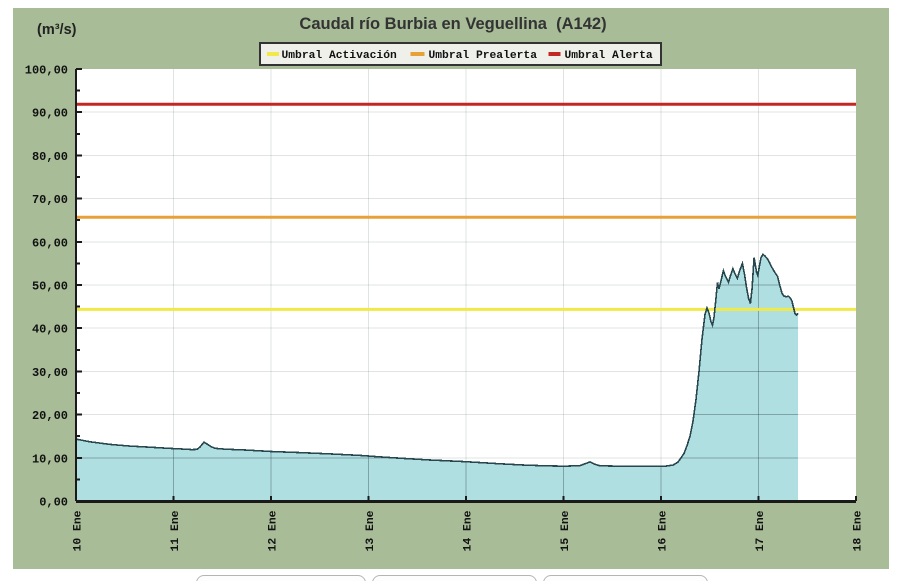 This screenshot has width=900, height=581. Describe the element at coordinates (50, 287) in the screenshot. I see `svg-text: 50,00` at that location.